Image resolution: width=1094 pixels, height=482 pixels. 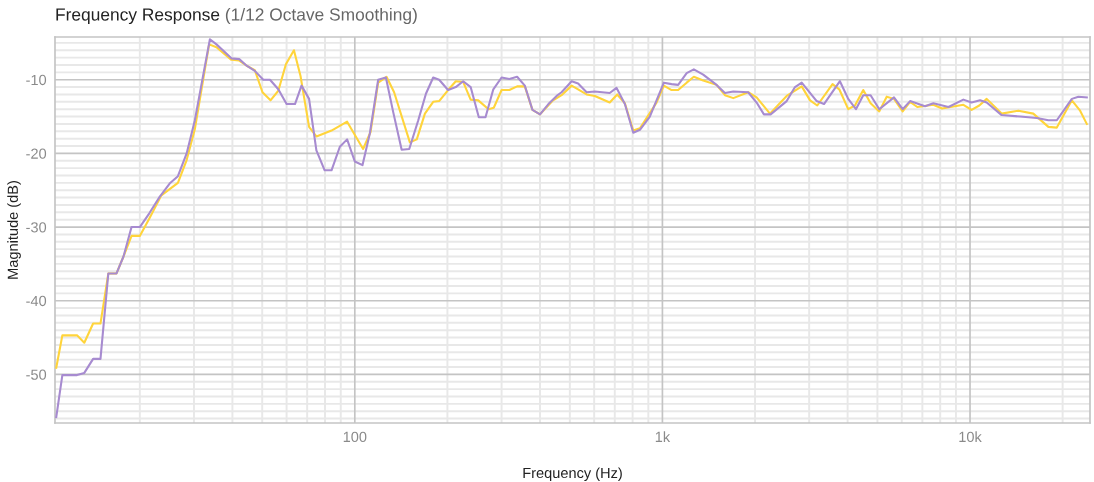 I want to click on y-axis-title: Magnitude (dB), so click(x=14, y=230).